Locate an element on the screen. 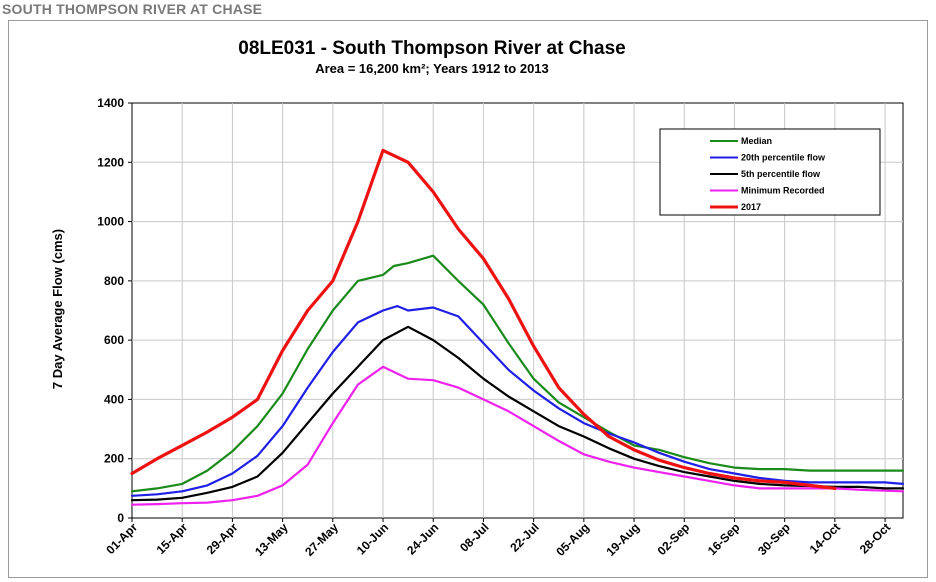 Image resolution: width=936 pixels, height=582 pixels. page-header: SOUTH THOMPSON RIVER AT CHASE is located at coordinates (468, 9).